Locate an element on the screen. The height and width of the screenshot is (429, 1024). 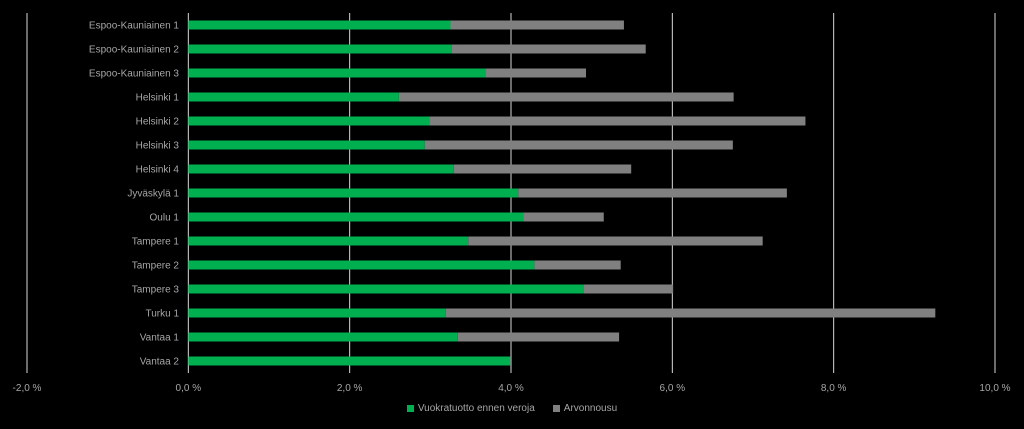
category-label-0: Espoo-Kauniainen 1 is located at coordinates (134, 26).